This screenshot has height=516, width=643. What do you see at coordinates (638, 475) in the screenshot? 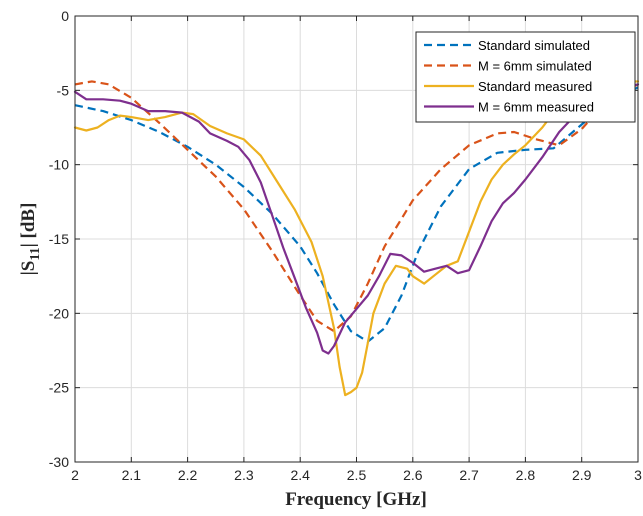
I see `x-tick-label: 3` at bounding box center [638, 475].